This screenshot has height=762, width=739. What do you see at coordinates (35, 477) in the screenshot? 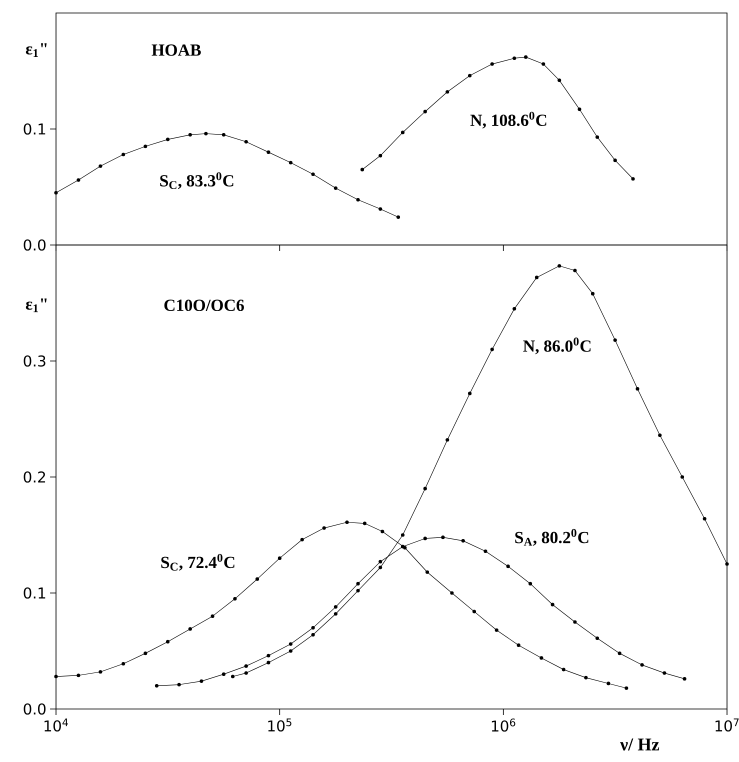
I see `y-tick-label: 0.2` at bounding box center [35, 477].